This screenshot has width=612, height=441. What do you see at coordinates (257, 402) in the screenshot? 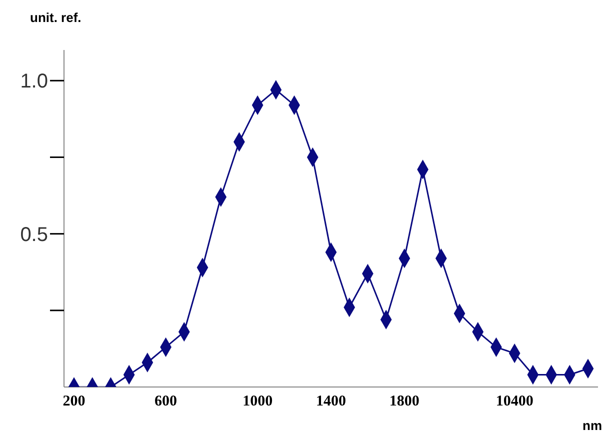
I see `x-tick-label: 1000` at bounding box center [257, 402].